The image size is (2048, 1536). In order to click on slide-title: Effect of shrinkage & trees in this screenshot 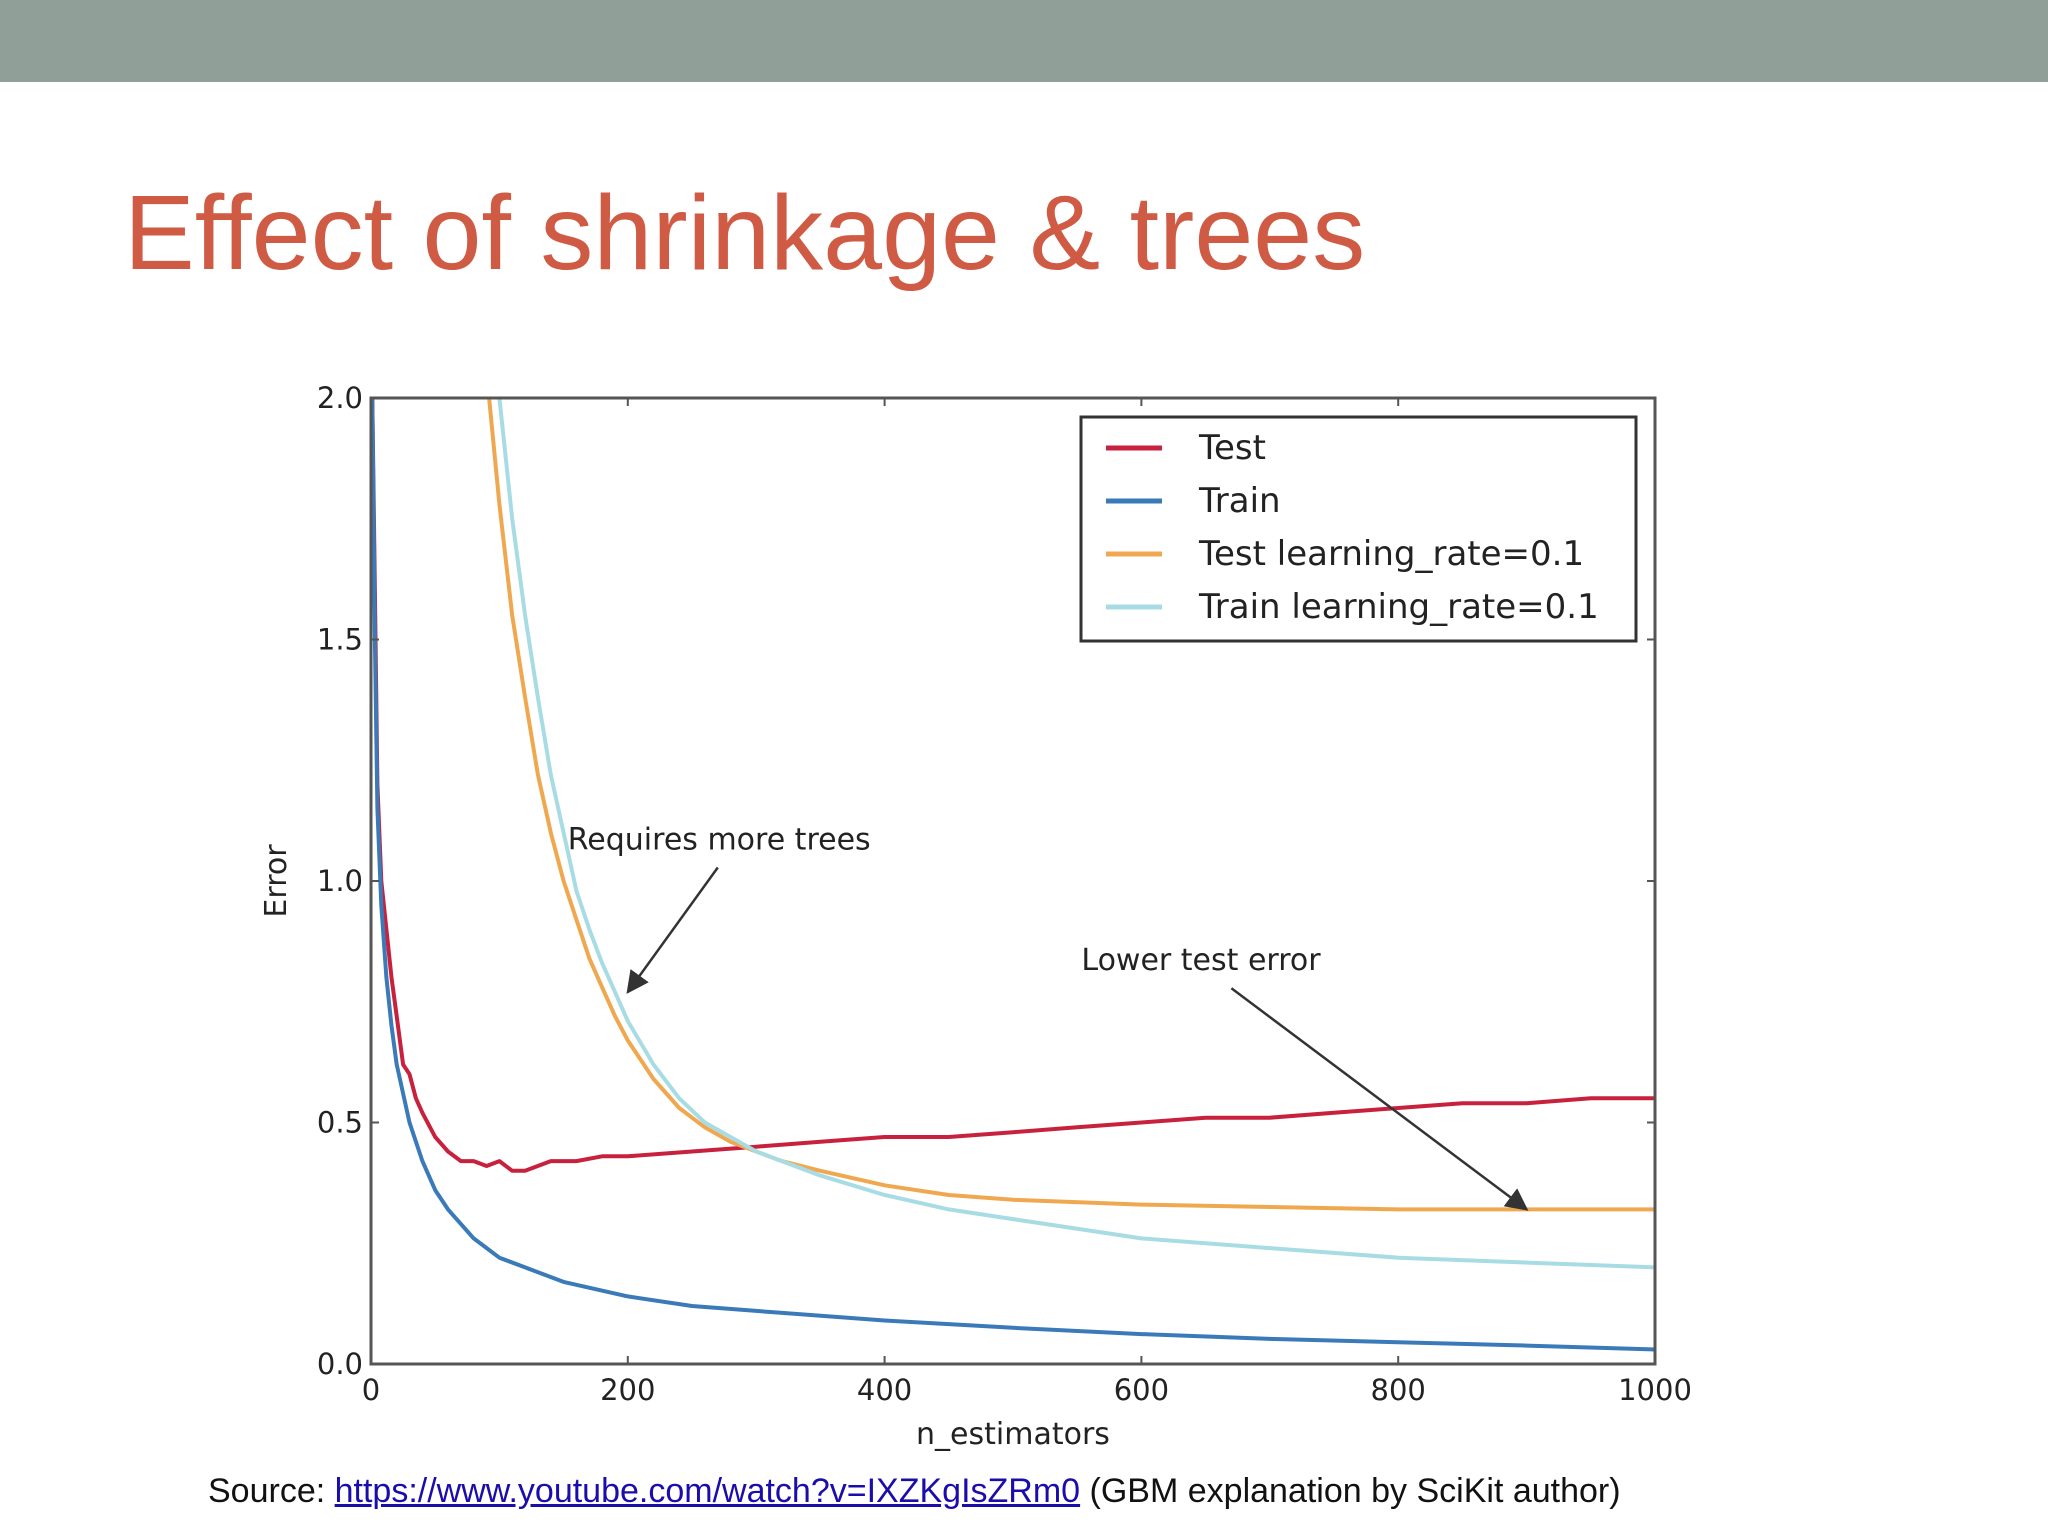, I will do `click(745, 233)`.